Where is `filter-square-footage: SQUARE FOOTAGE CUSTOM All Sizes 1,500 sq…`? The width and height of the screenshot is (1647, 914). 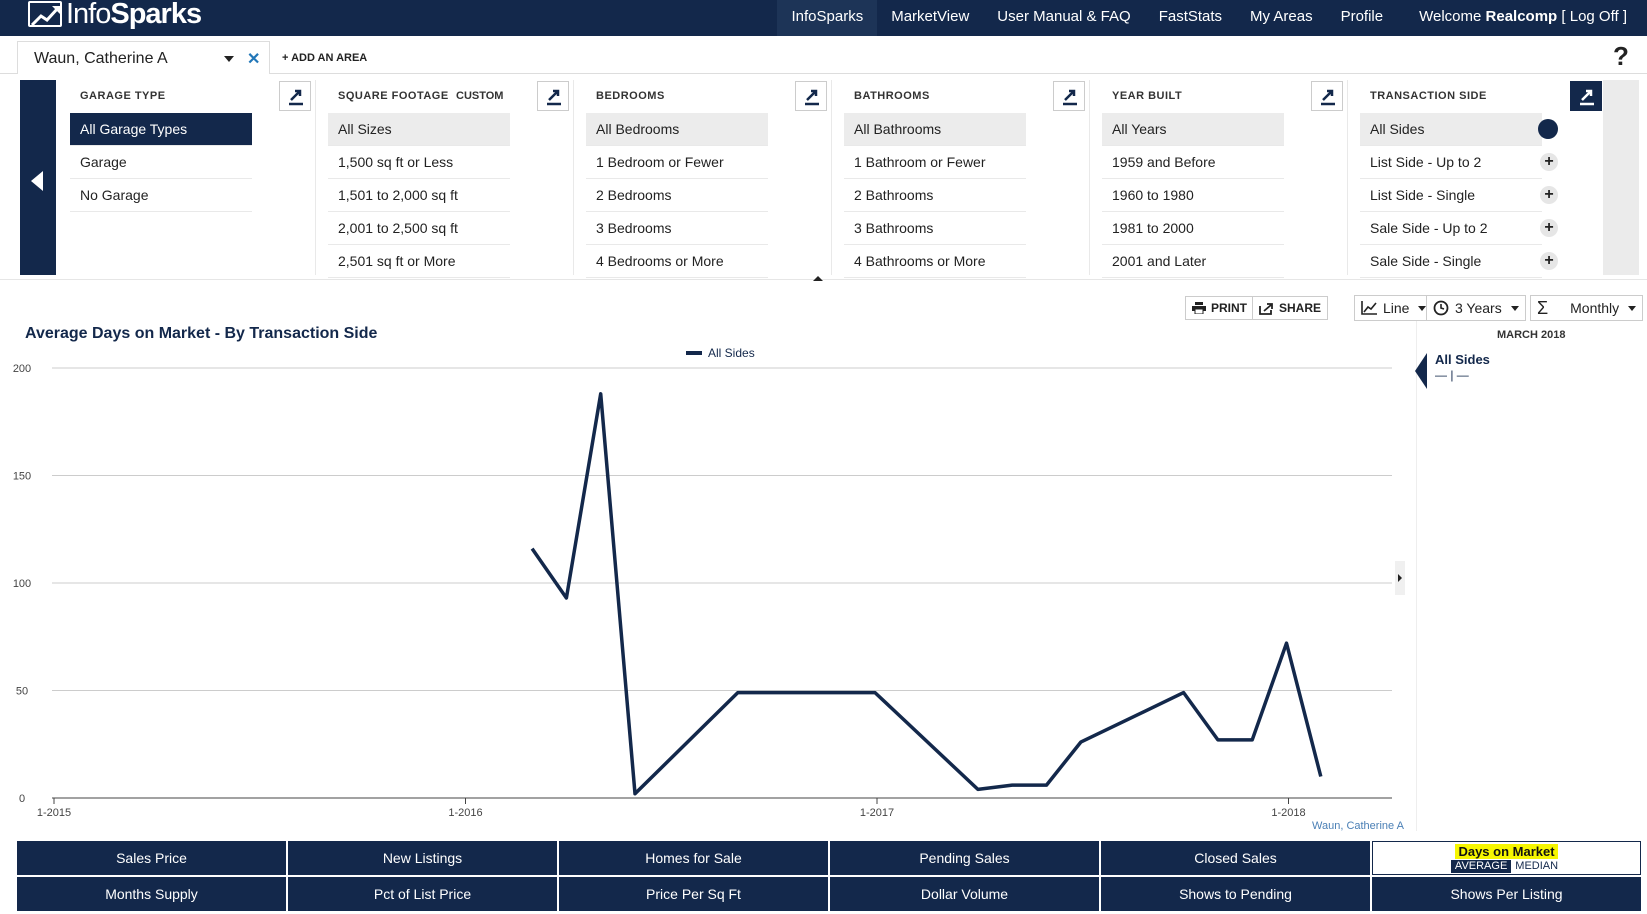
filter-square-footage: SQUARE FOOTAGE CUSTOM All Sizes 1,500 sq… is located at coordinates (451, 179).